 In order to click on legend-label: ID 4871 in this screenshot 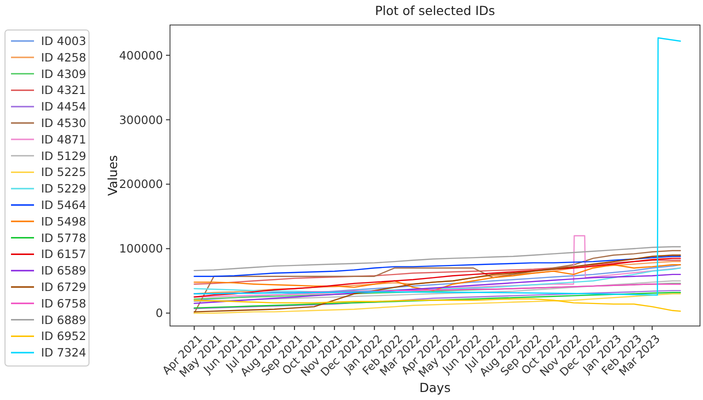, I will do `click(63, 139)`.